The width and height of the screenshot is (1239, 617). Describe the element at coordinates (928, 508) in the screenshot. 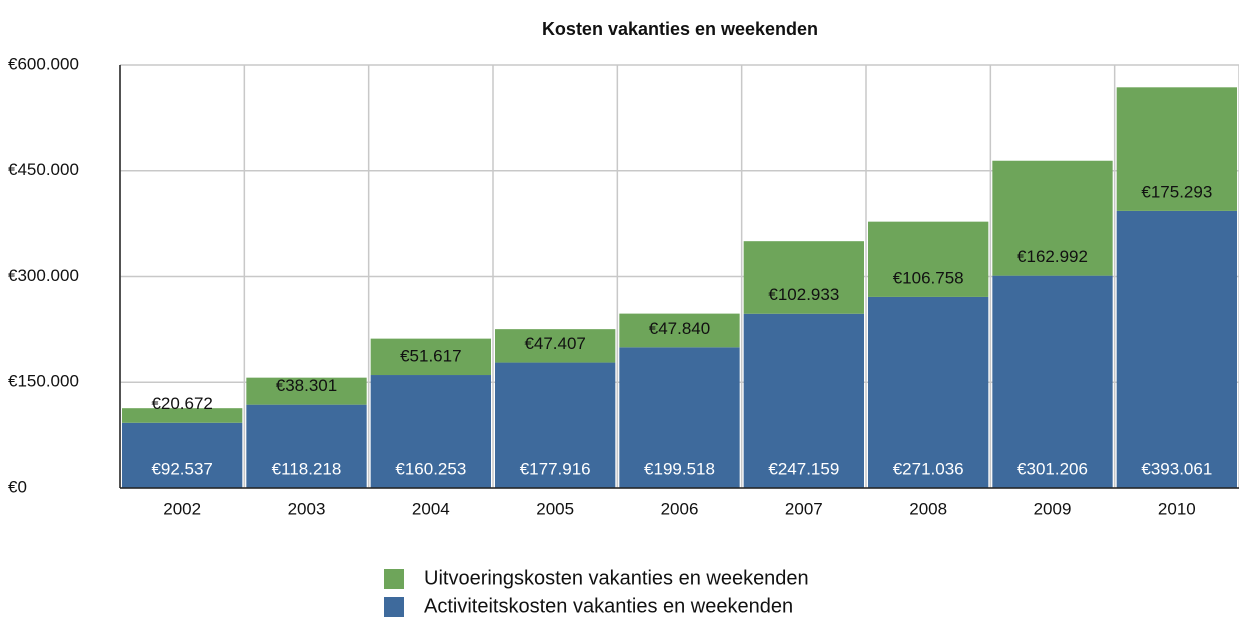

I see `x-tick-label: 2008` at that location.